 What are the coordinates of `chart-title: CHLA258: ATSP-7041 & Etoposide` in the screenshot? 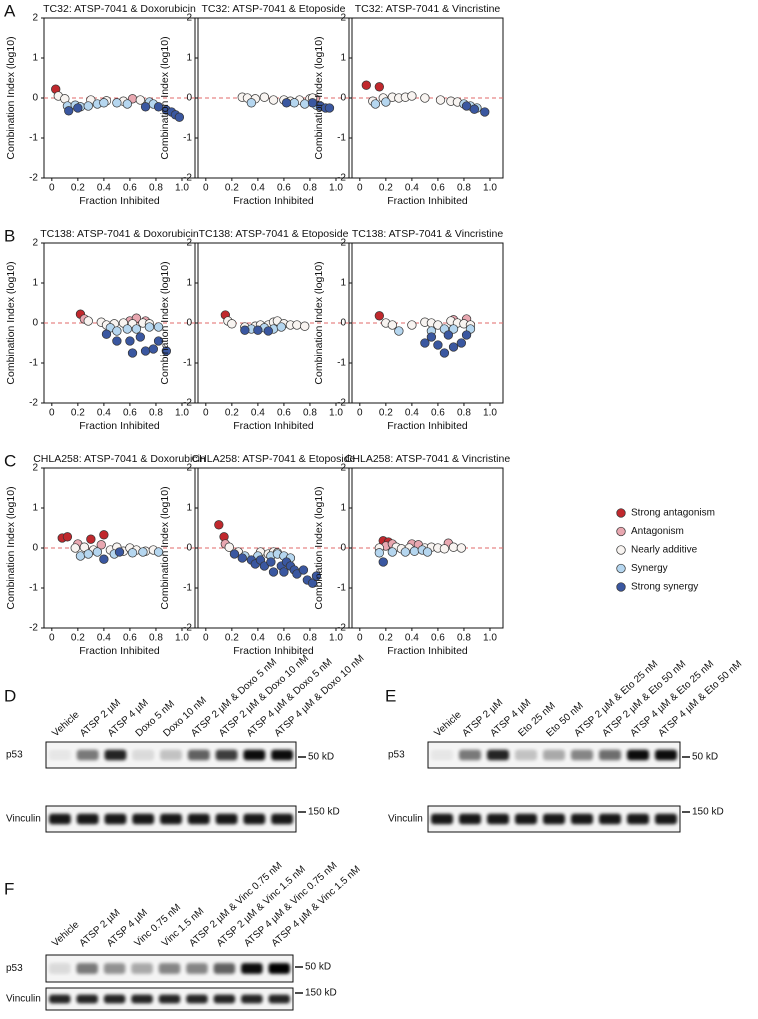 It's located at (274, 459).